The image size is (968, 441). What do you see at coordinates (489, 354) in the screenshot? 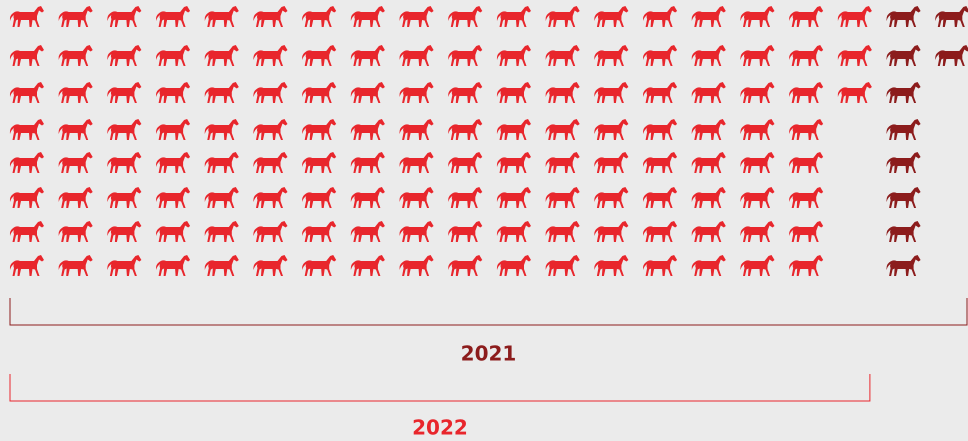
I see `bracket-label: 2021` at bounding box center [489, 354].